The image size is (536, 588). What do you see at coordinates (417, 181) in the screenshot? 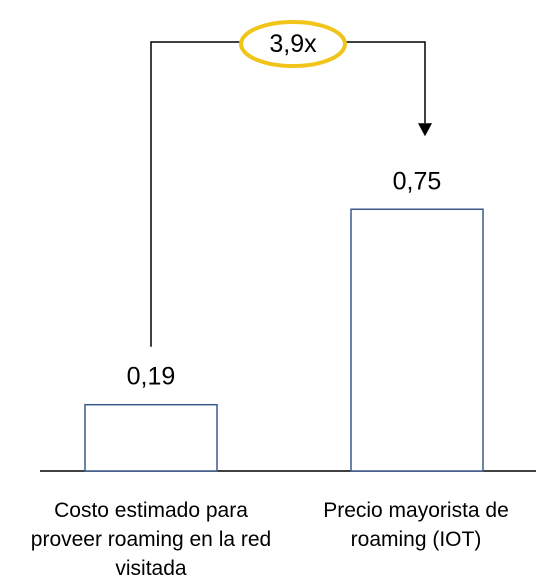
I see `bar-value-label-precio: 0,75` at bounding box center [417, 181].